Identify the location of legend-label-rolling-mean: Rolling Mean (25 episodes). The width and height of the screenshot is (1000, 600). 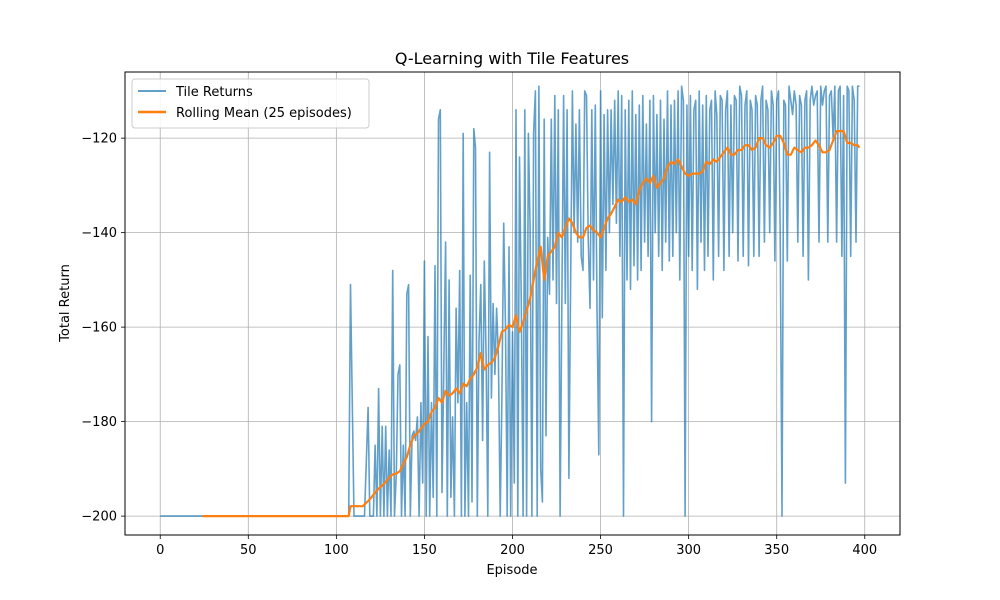
(264, 113).